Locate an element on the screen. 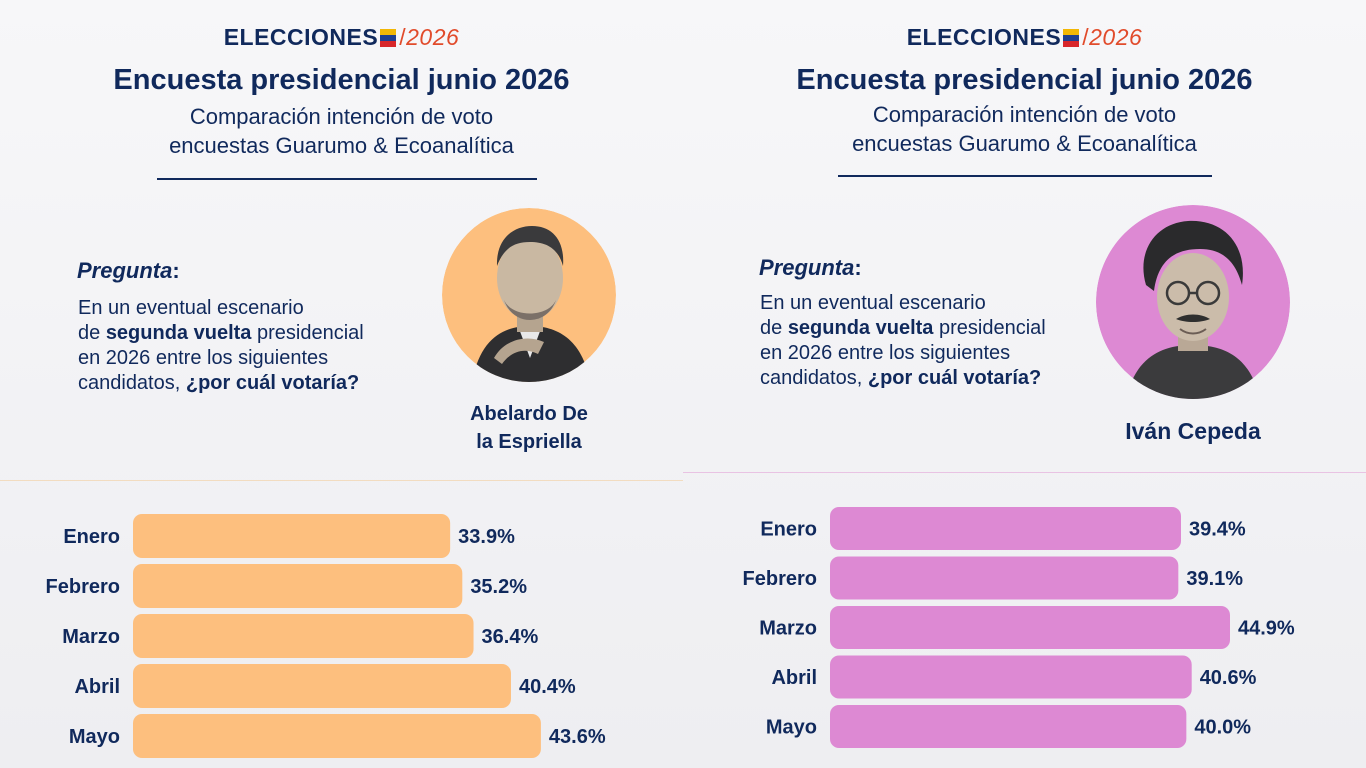 This screenshot has width=1366, height=768. value-label: 40.6% is located at coordinates (1228, 678).